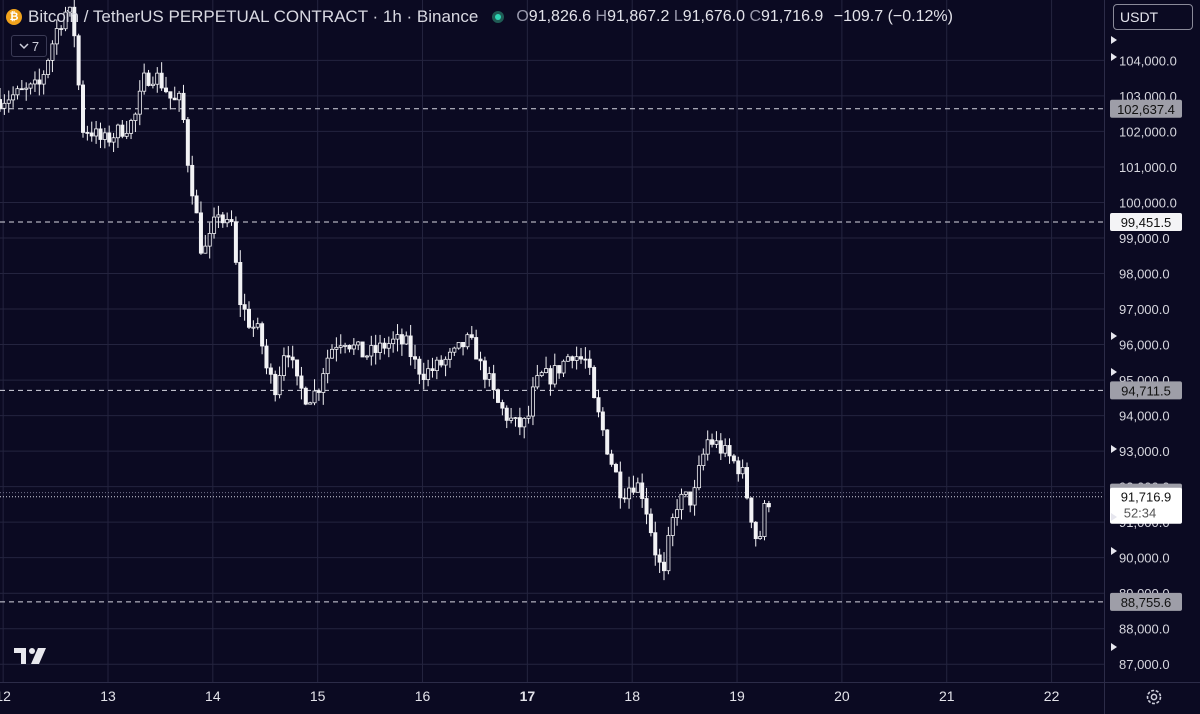 This screenshot has width=1200, height=714. Describe the element at coordinates (714, 16) in the screenshot. I see `low-value: 91,676.0` at that location.